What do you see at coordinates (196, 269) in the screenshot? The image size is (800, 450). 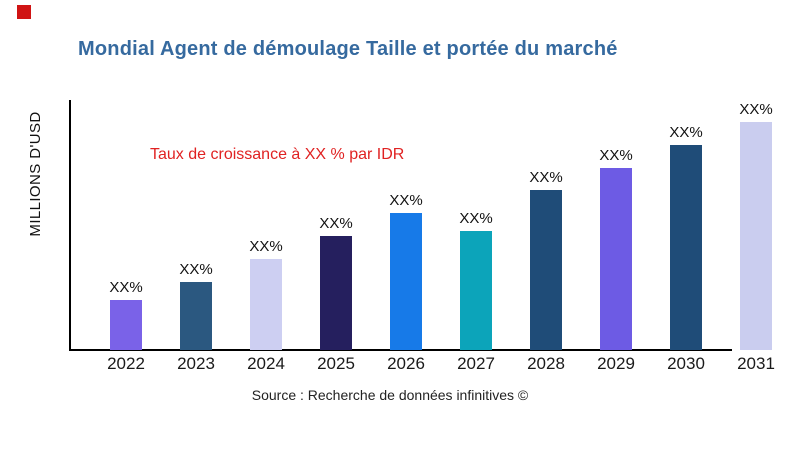 I see `bar-value-label-2023: XX%` at bounding box center [196, 269].